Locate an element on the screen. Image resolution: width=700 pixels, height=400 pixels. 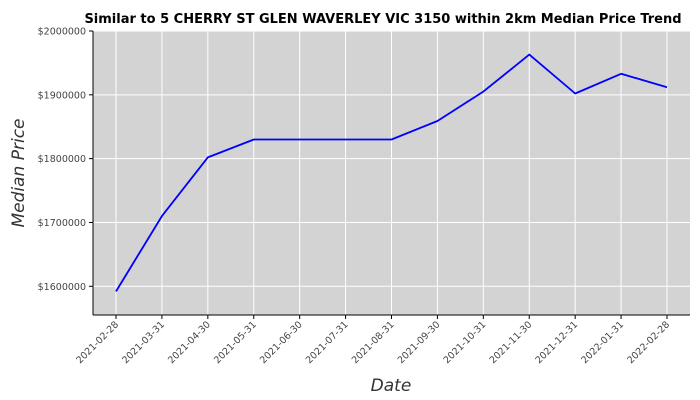
x-tick-label: 2021-05-31 is located at coordinates (235, 342).